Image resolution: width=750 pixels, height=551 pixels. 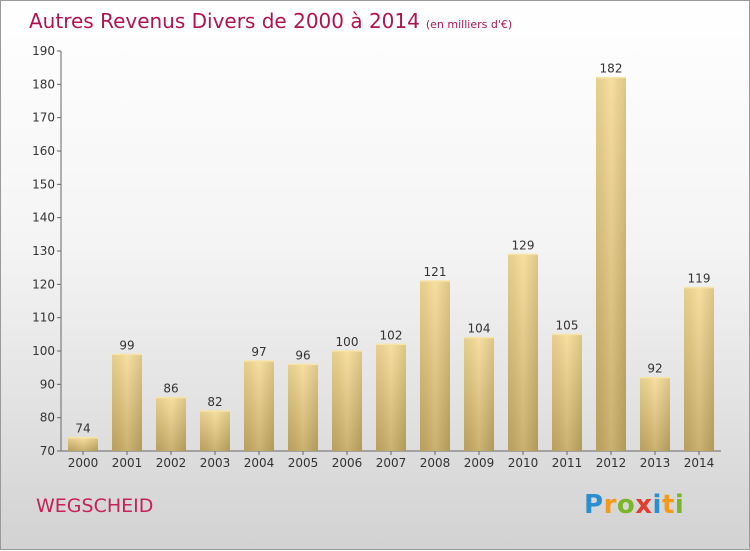 What do you see at coordinates (699, 463) in the screenshot?
I see `x-tick-label: 2014` at bounding box center [699, 463].